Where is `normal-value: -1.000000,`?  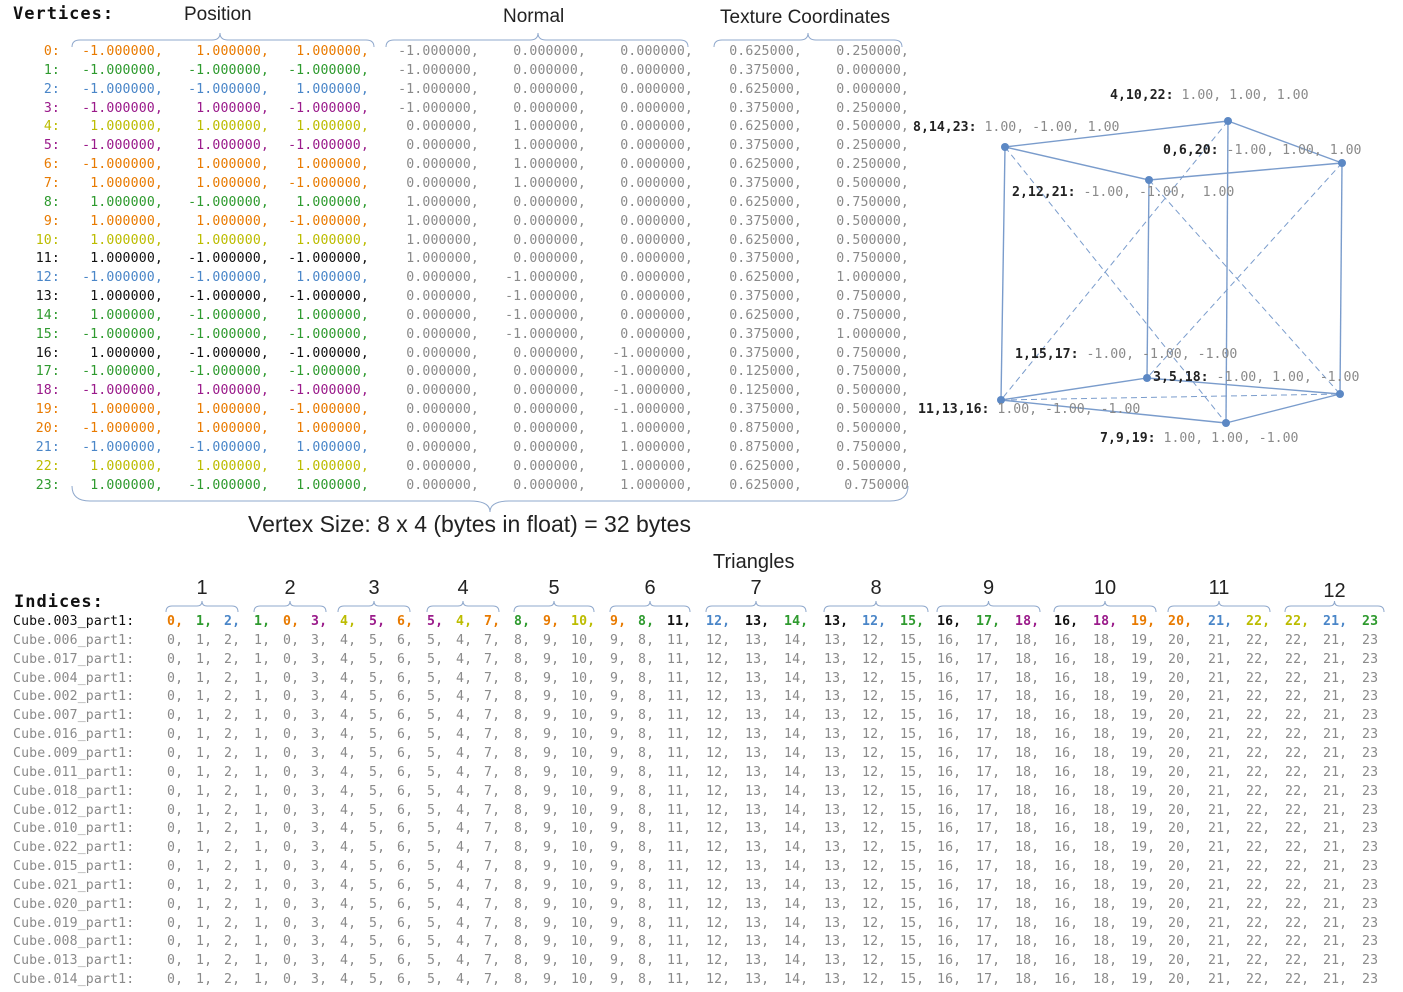
normal-value: -1.000000, is located at coordinates (438, 89).